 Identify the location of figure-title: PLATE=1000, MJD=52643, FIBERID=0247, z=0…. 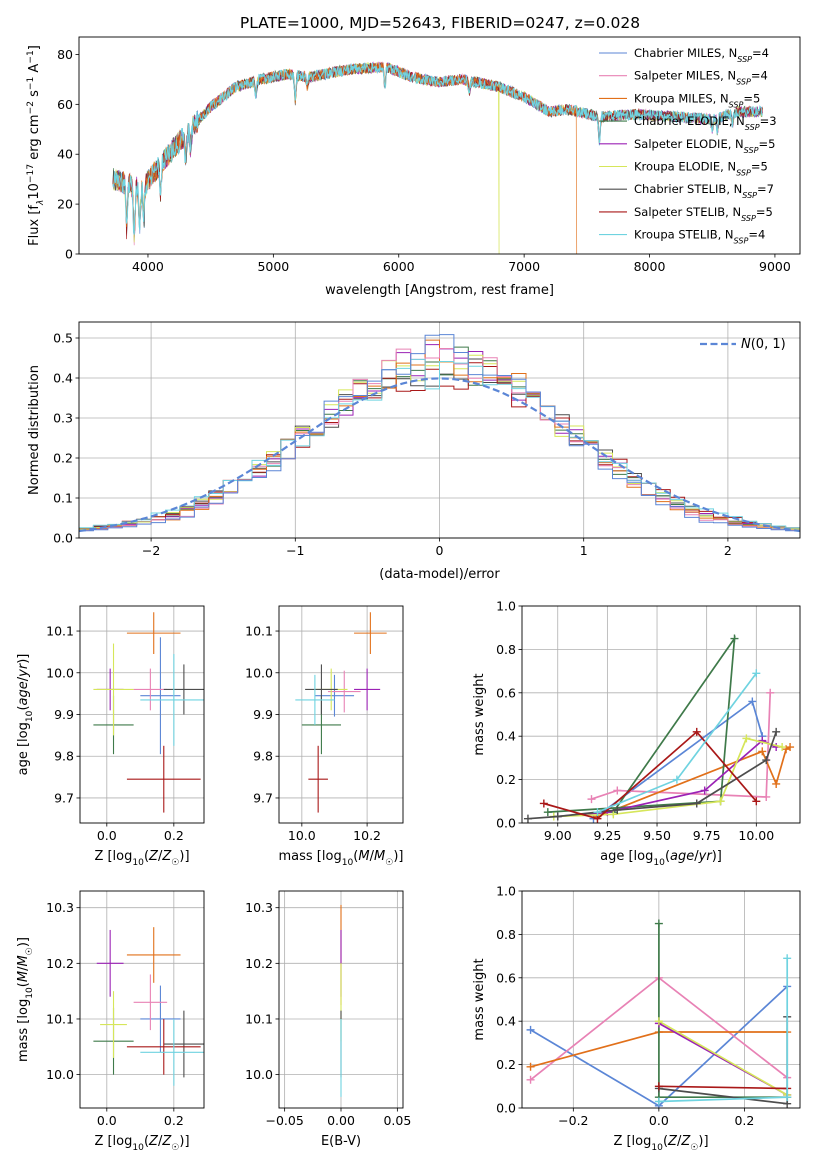
(440, 23).